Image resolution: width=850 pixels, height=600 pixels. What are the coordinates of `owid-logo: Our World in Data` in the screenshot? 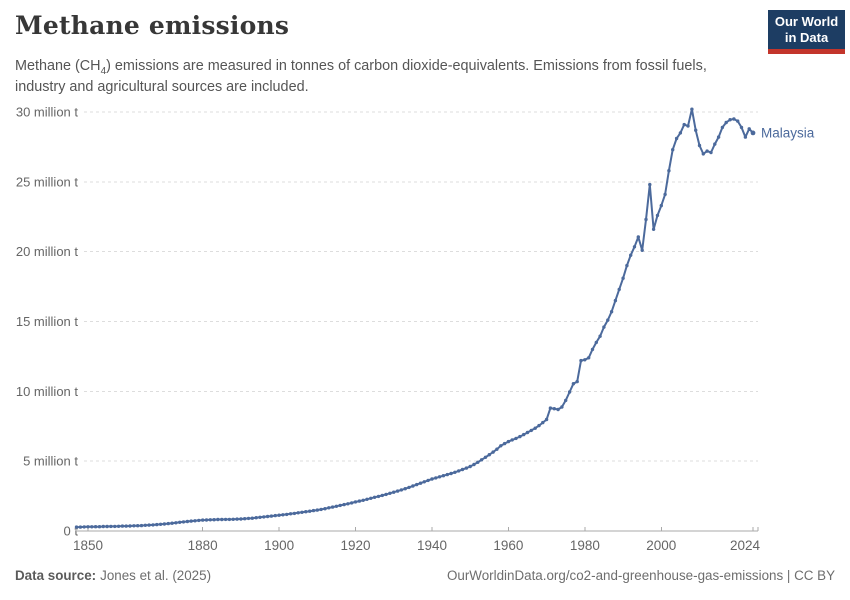 It's located at (806, 32).